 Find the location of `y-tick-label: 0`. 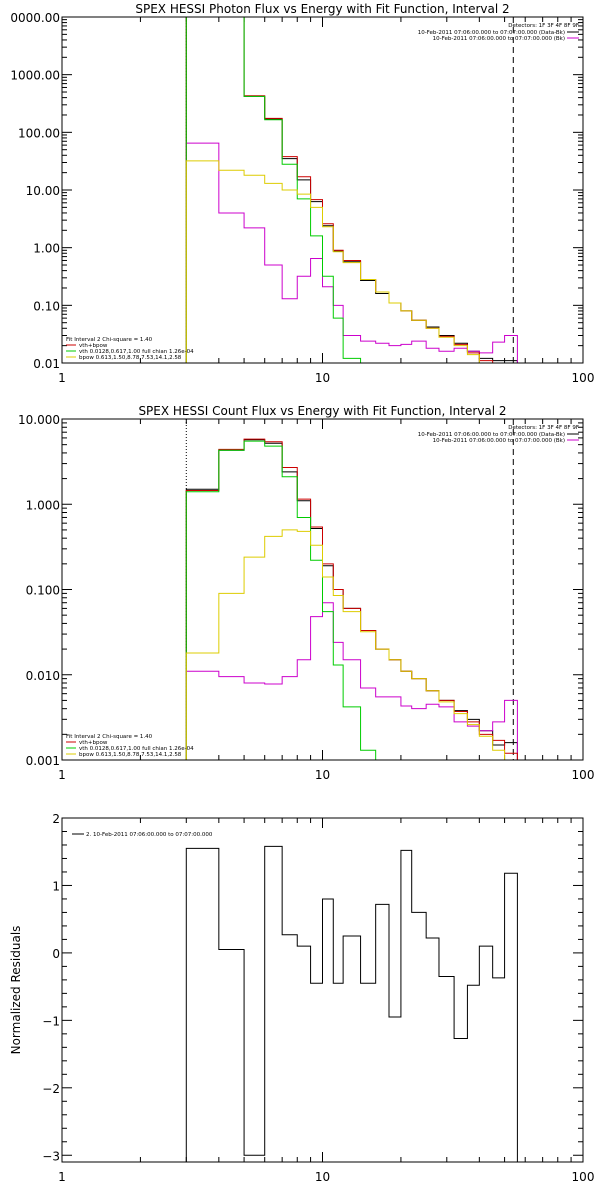

y-tick-label: 0 is located at coordinates (56, 954).